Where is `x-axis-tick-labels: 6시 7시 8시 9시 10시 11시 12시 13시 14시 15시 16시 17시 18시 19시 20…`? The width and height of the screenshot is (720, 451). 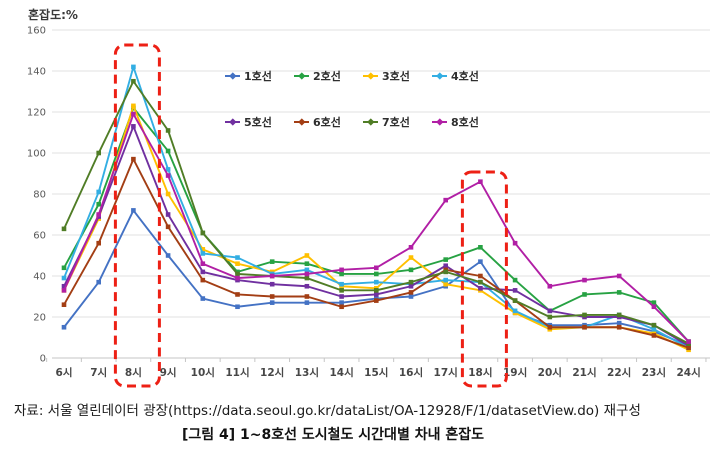
x-axis-tick-labels: 6시 7시 8시 9시 10시 11시 12시 13시 14시 15시 16시 17시 18시 19시 20… is located at coordinates (378, 373).